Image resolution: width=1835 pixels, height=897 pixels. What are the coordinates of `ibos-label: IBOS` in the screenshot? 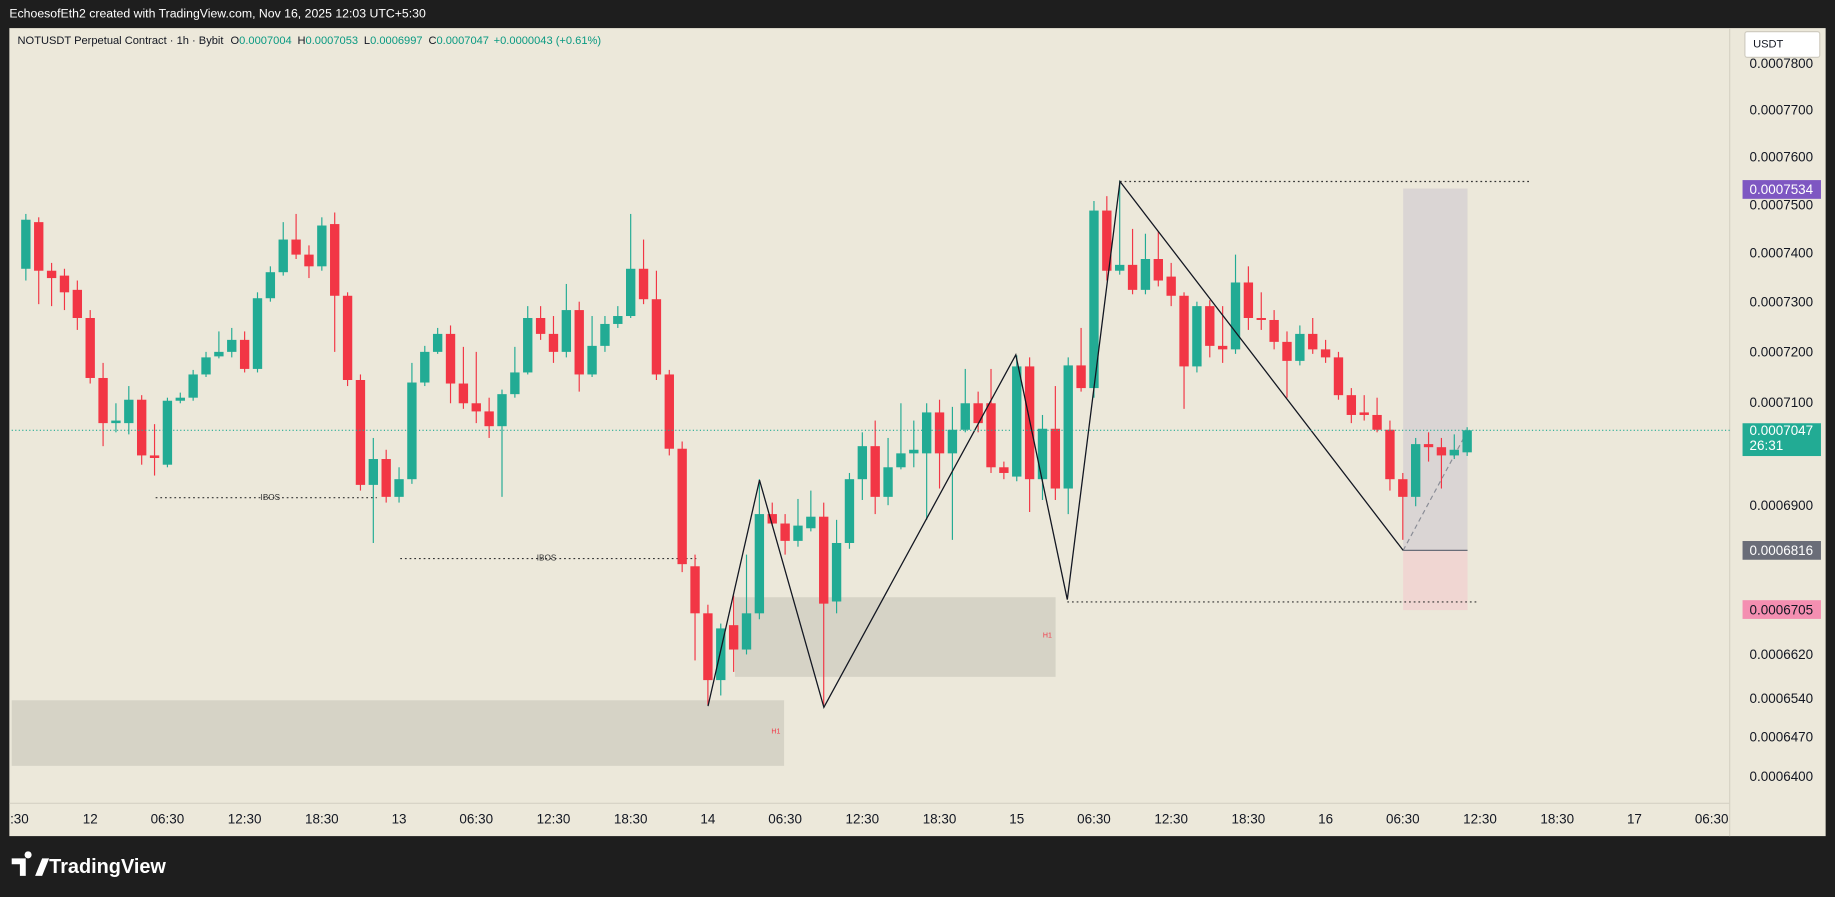 It's located at (271, 497).